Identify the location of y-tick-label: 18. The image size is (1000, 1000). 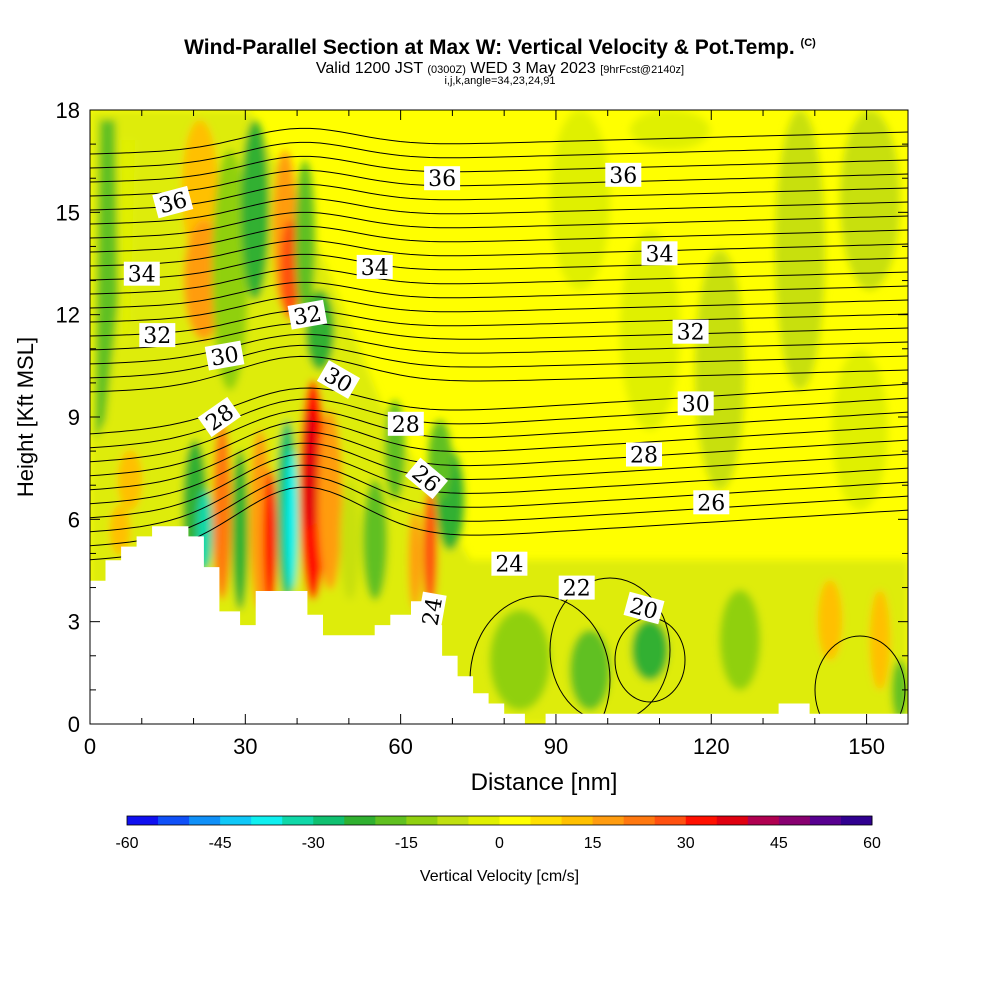
(68, 110).